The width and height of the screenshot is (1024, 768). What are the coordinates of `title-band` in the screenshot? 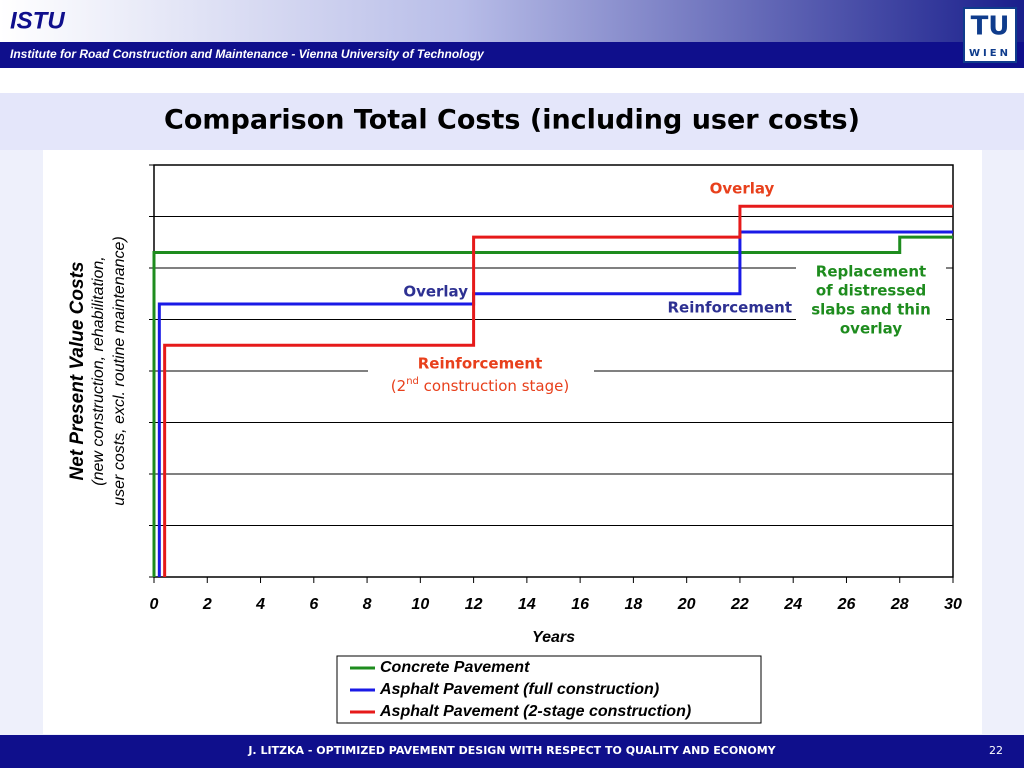 It's located at (512, 121).